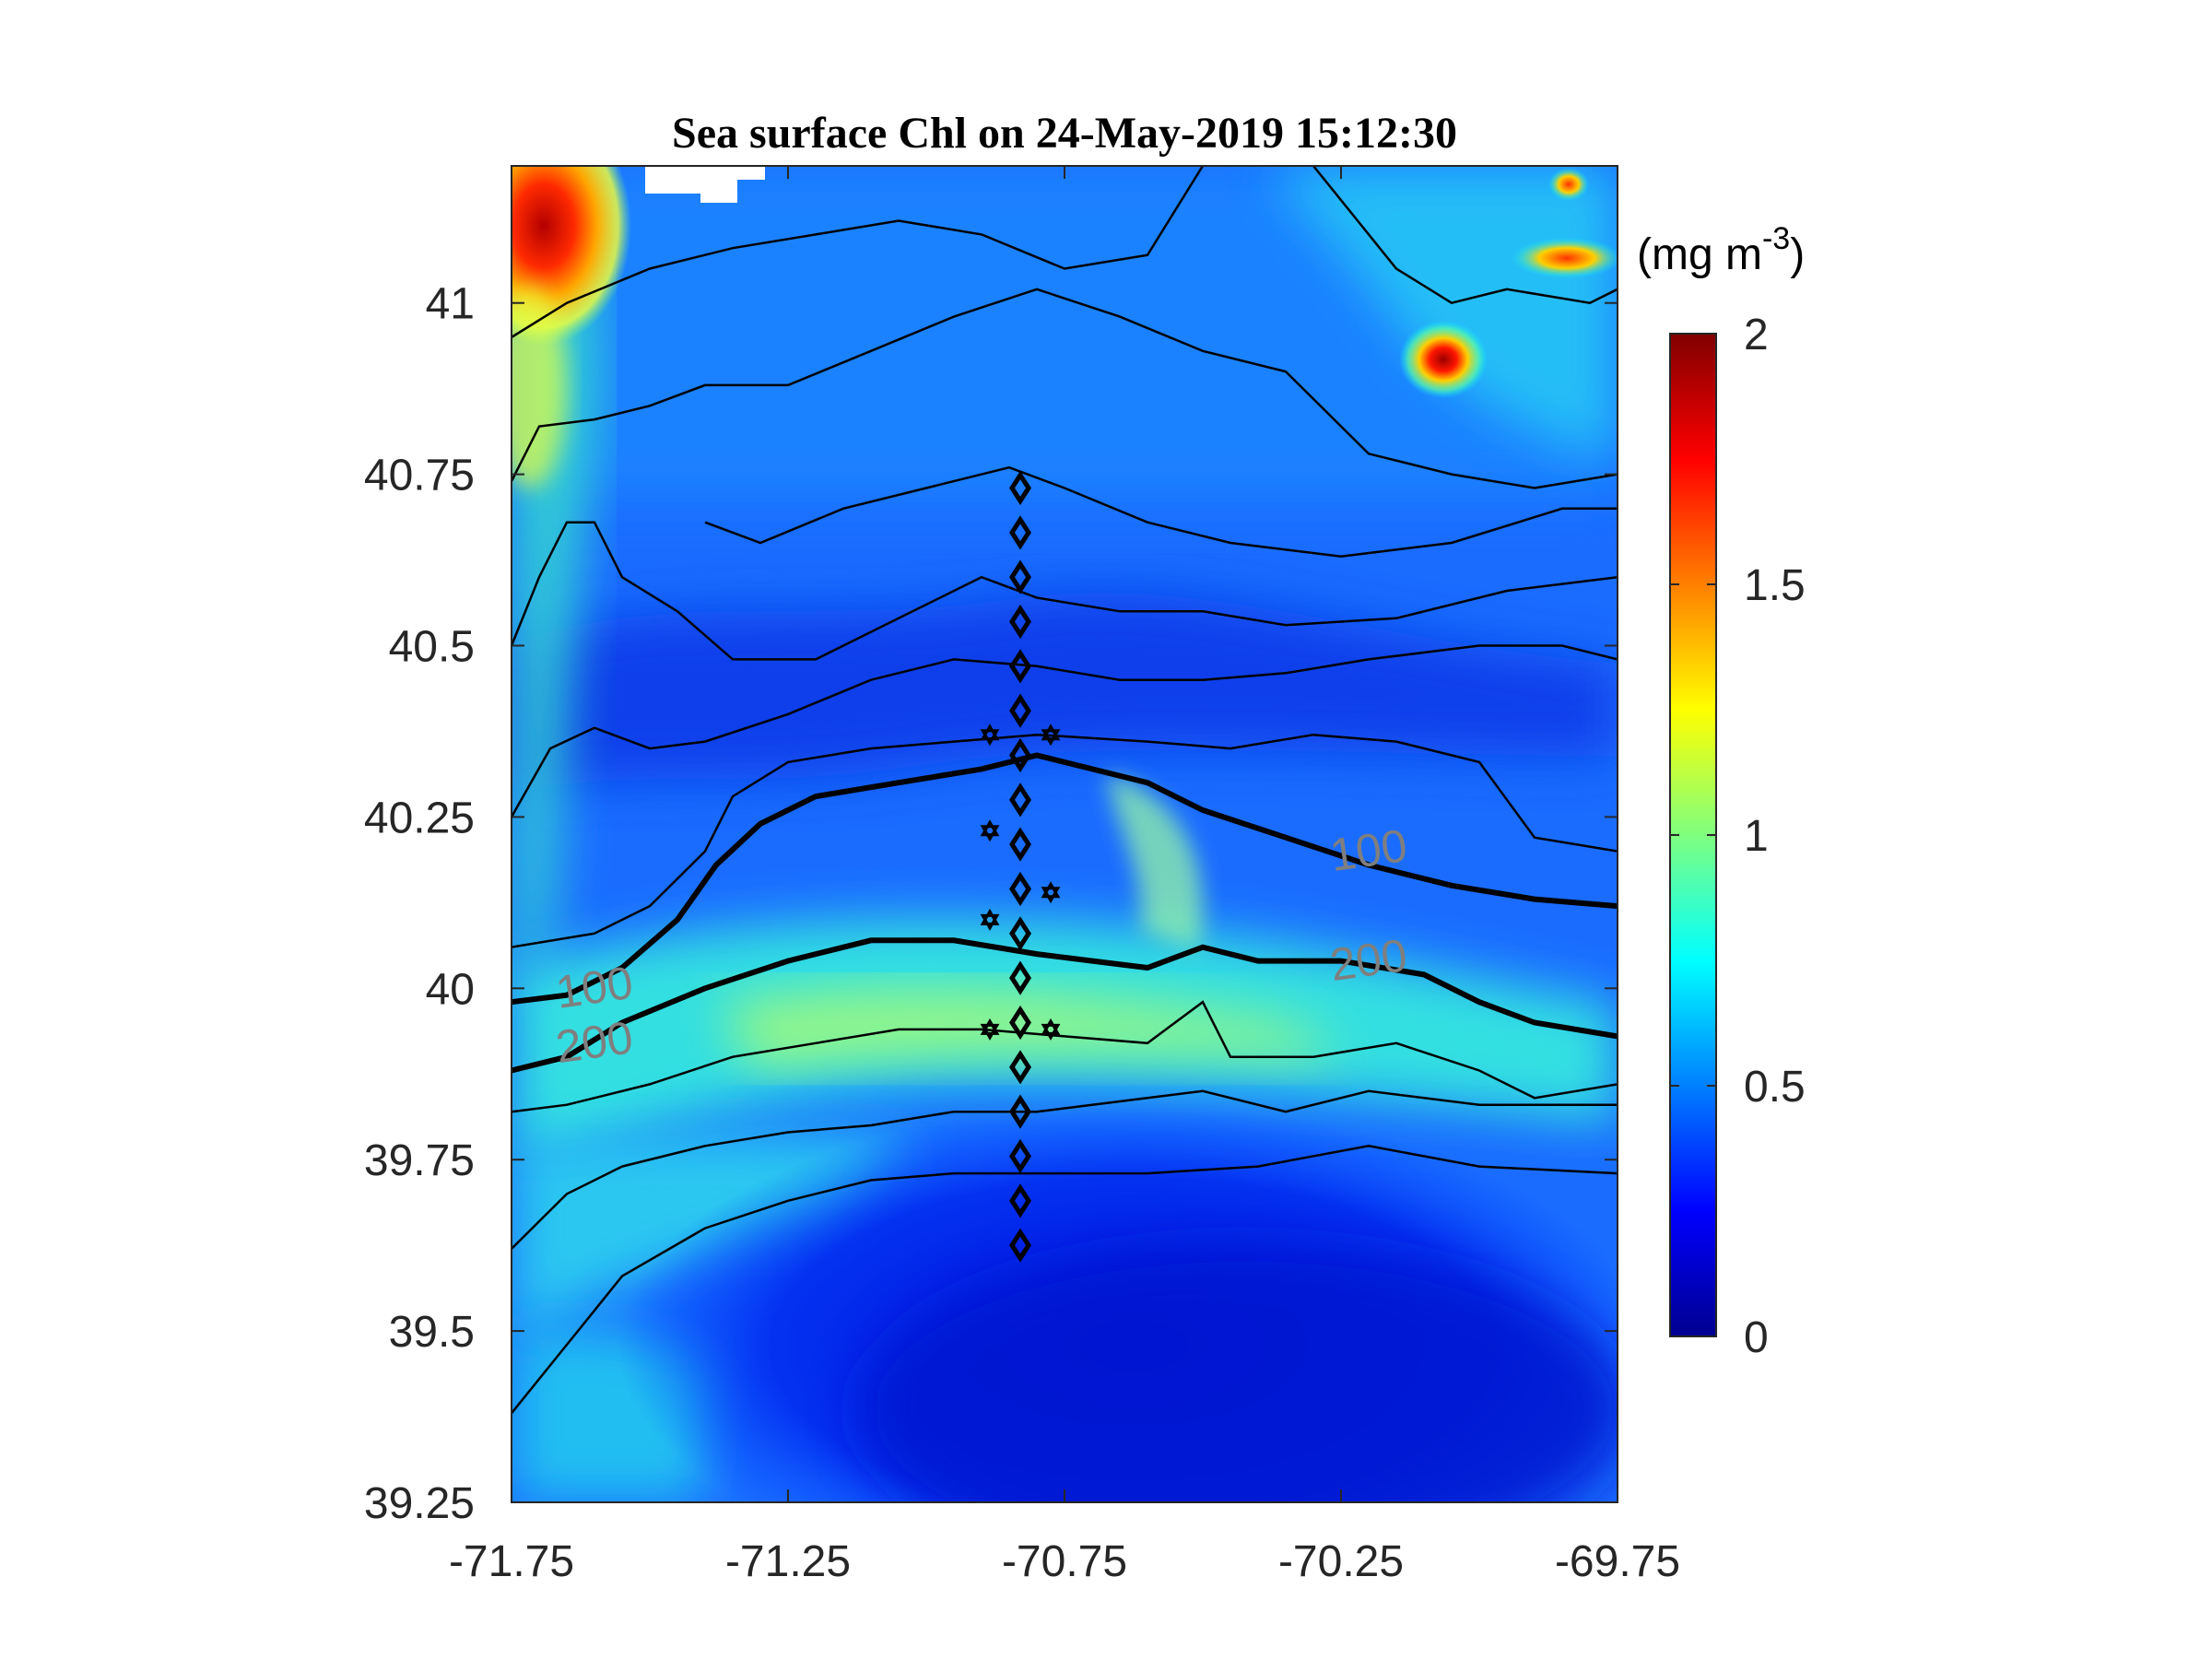 The image size is (2212, 1659). I want to click on y-tick-label-2: 39.75, so click(419, 1160).